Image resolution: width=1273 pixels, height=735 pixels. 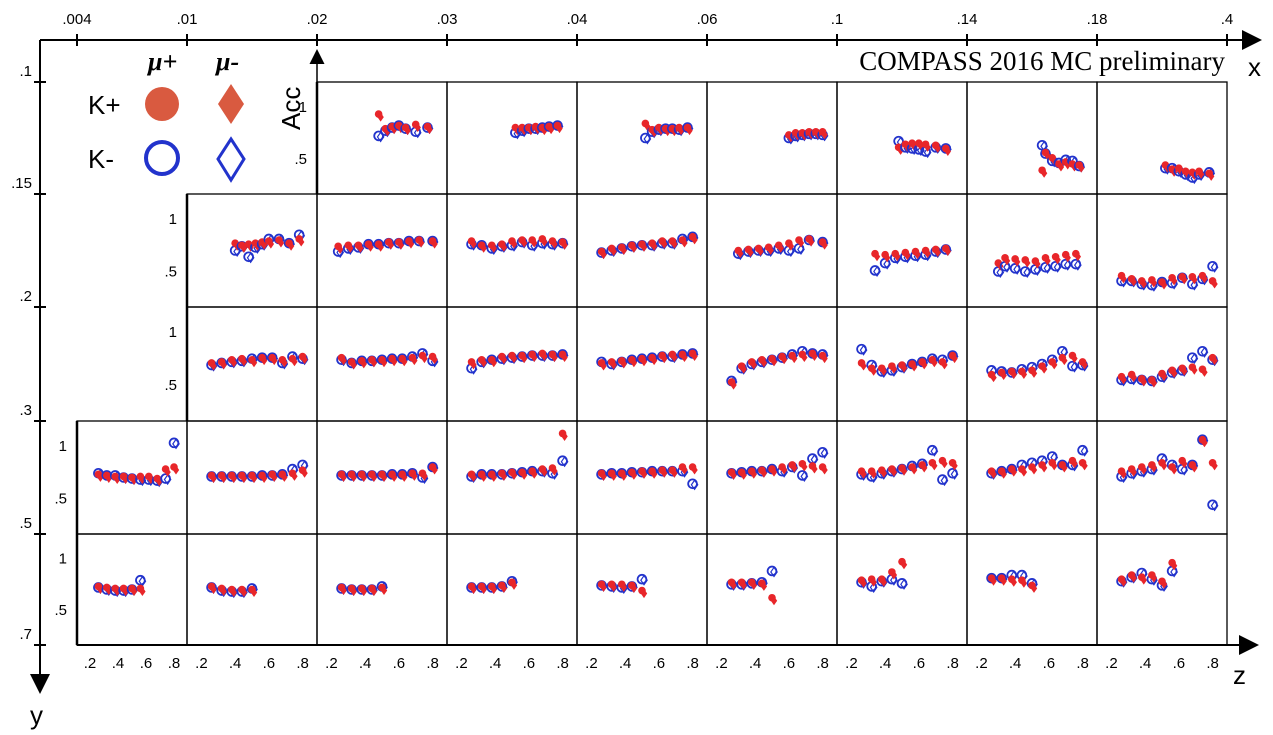 I want to click on panel-frame-r0-c3, so click(x=512, y=138).